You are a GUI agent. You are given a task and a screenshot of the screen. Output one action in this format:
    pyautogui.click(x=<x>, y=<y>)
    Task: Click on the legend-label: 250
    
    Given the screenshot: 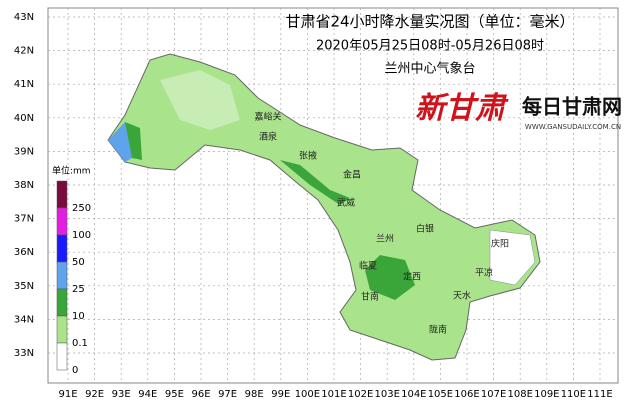 What is the action you would take?
    pyautogui.click(x=81, y=208)
    